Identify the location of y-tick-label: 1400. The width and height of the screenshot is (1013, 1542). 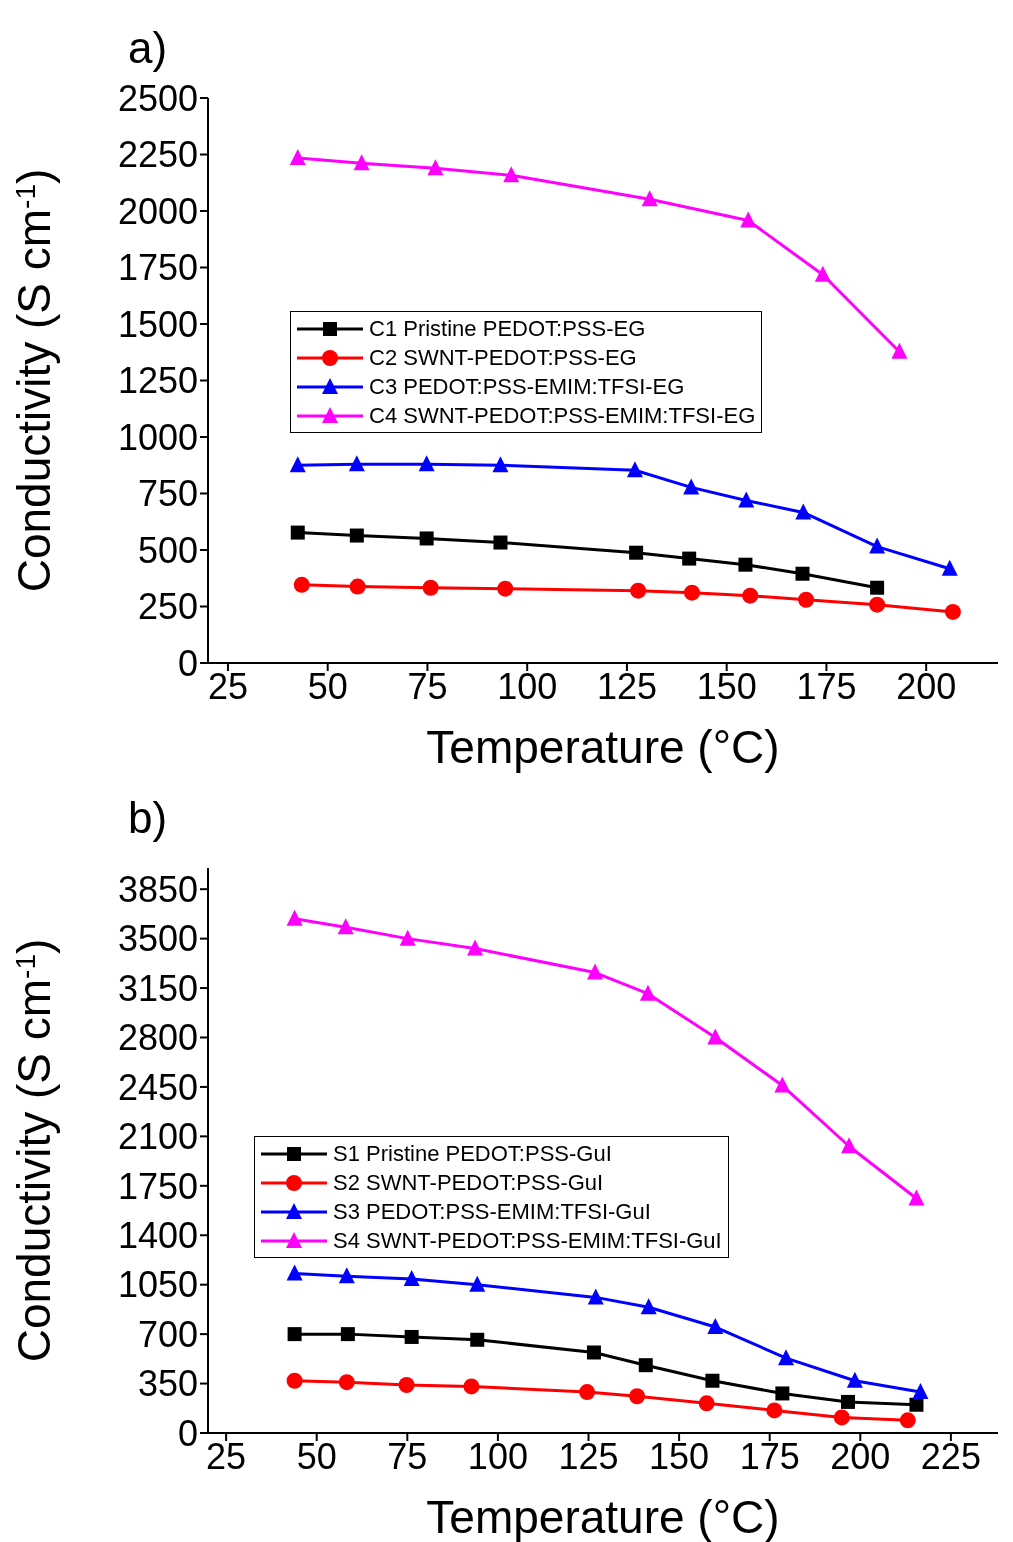
(157, 1236).